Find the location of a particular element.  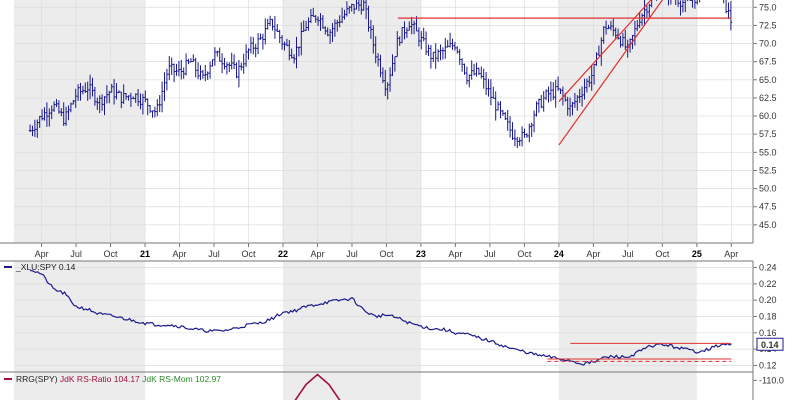

price-tick-label: 70.0 is located at coordinates (768, 44).